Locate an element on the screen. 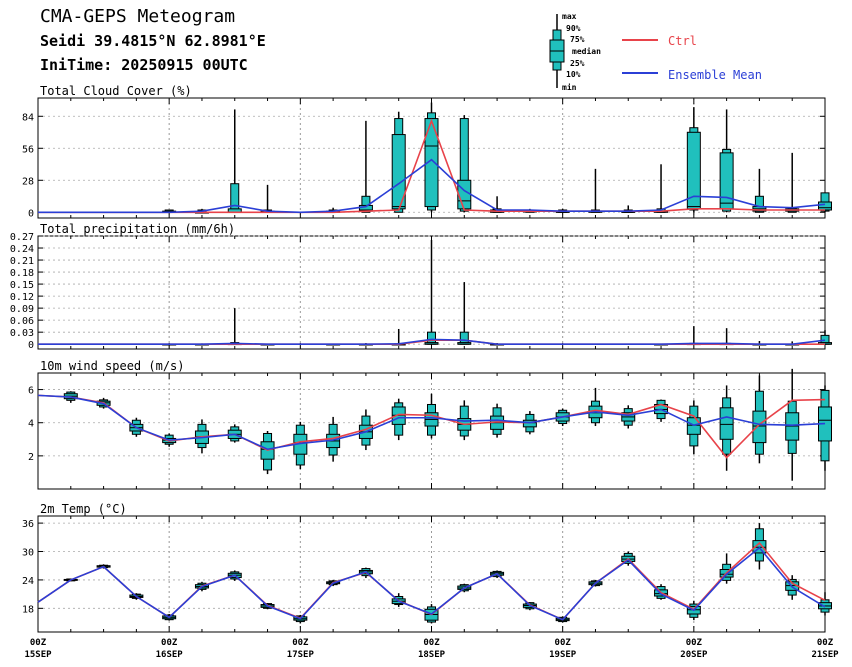 This screenshot has height=667, width=852. legend-box-label: 75% is located at coordinates (577, 39).